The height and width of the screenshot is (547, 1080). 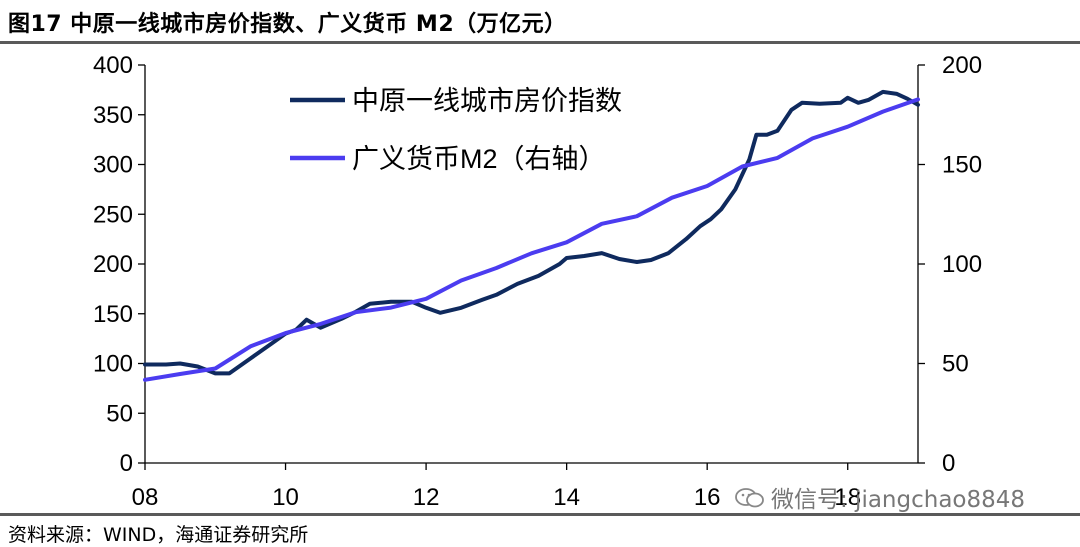 What do you see at coordinates (158, 535) in the screenshot?
I see `source-note: 资料来源：WIND，海通证券研究所` at bounding box center [158, 535].